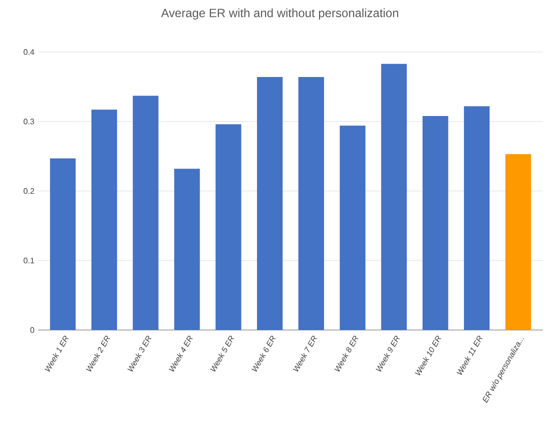 The image size is (548, 437). Describe the element at coordinates (32, 330) in the screenshot. I see `y-tick-label: 0` at that location.